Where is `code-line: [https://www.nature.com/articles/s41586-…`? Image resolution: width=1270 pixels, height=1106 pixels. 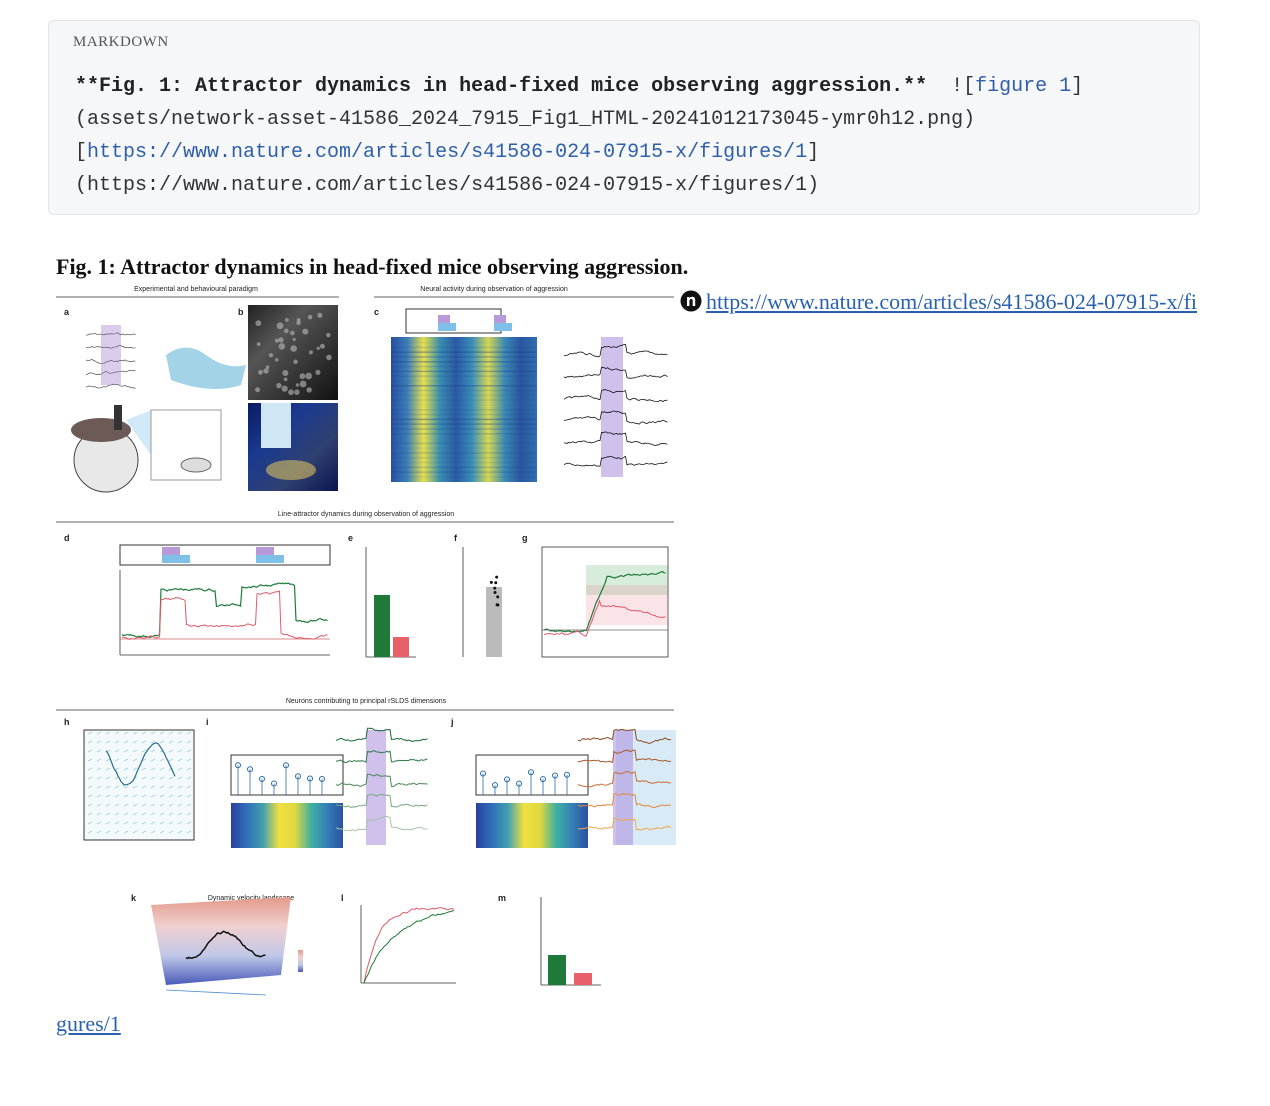 code-line: [https://www.nature.com/articles/s41586-… is located at coordinates (579, 152).